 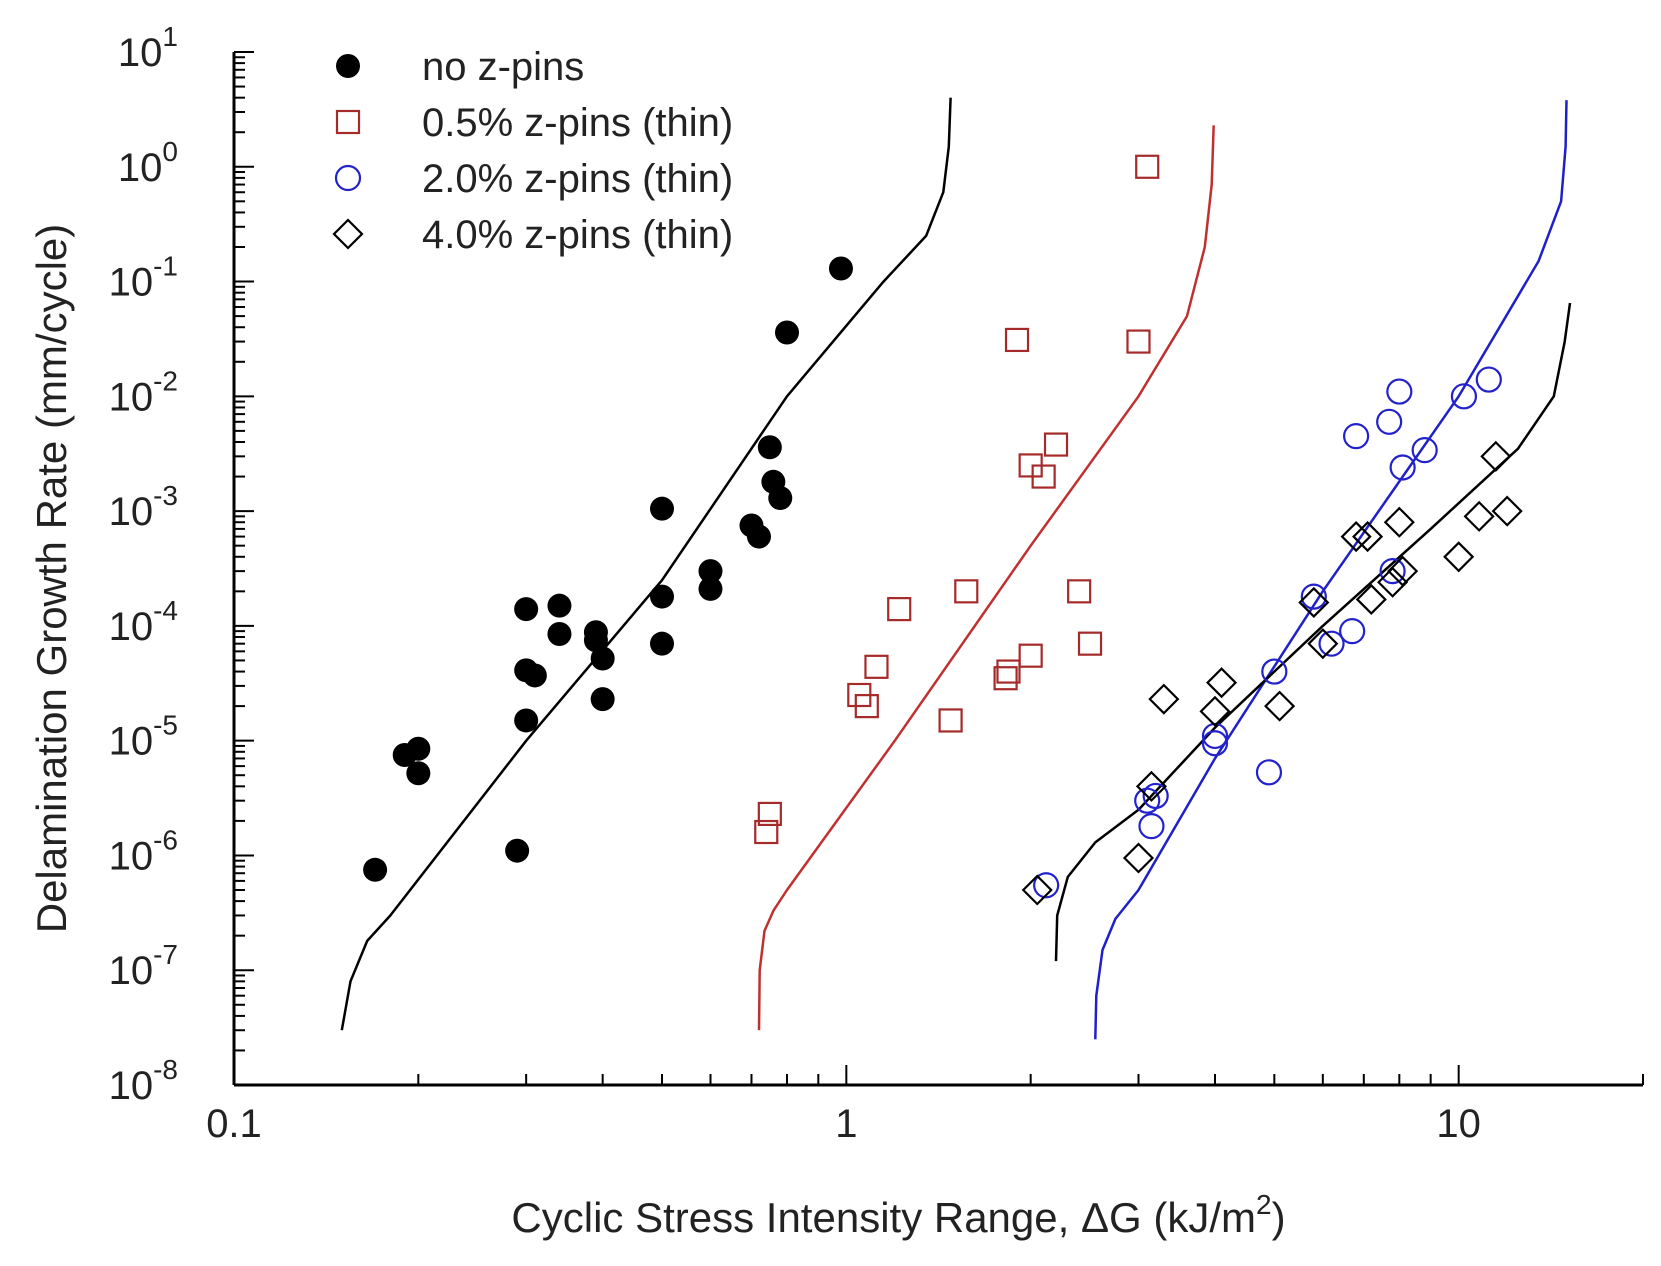 What do you see at coordinates (846, 1124) in the screenshot?
I see `x-tick-label: 1` at bounding box center [846, 1124].